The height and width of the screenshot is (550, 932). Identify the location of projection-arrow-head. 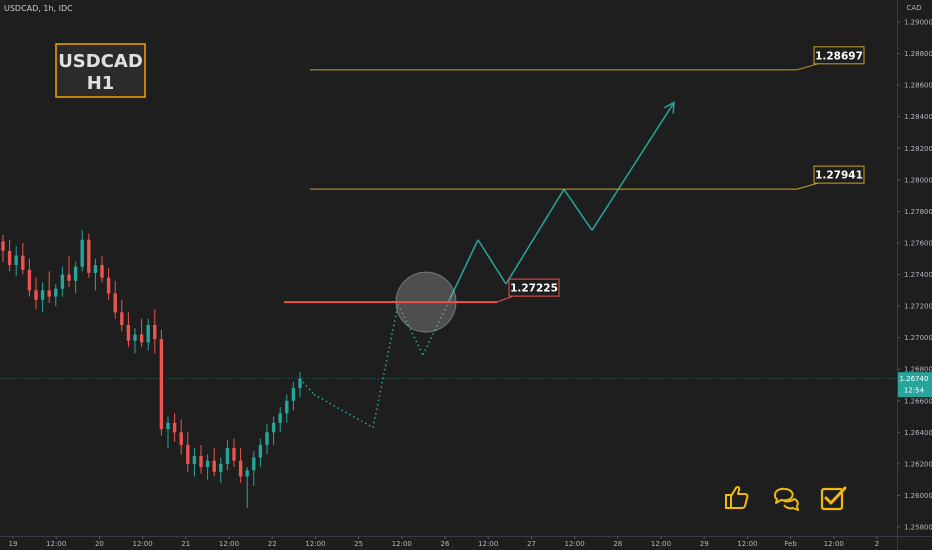
(669, 107).